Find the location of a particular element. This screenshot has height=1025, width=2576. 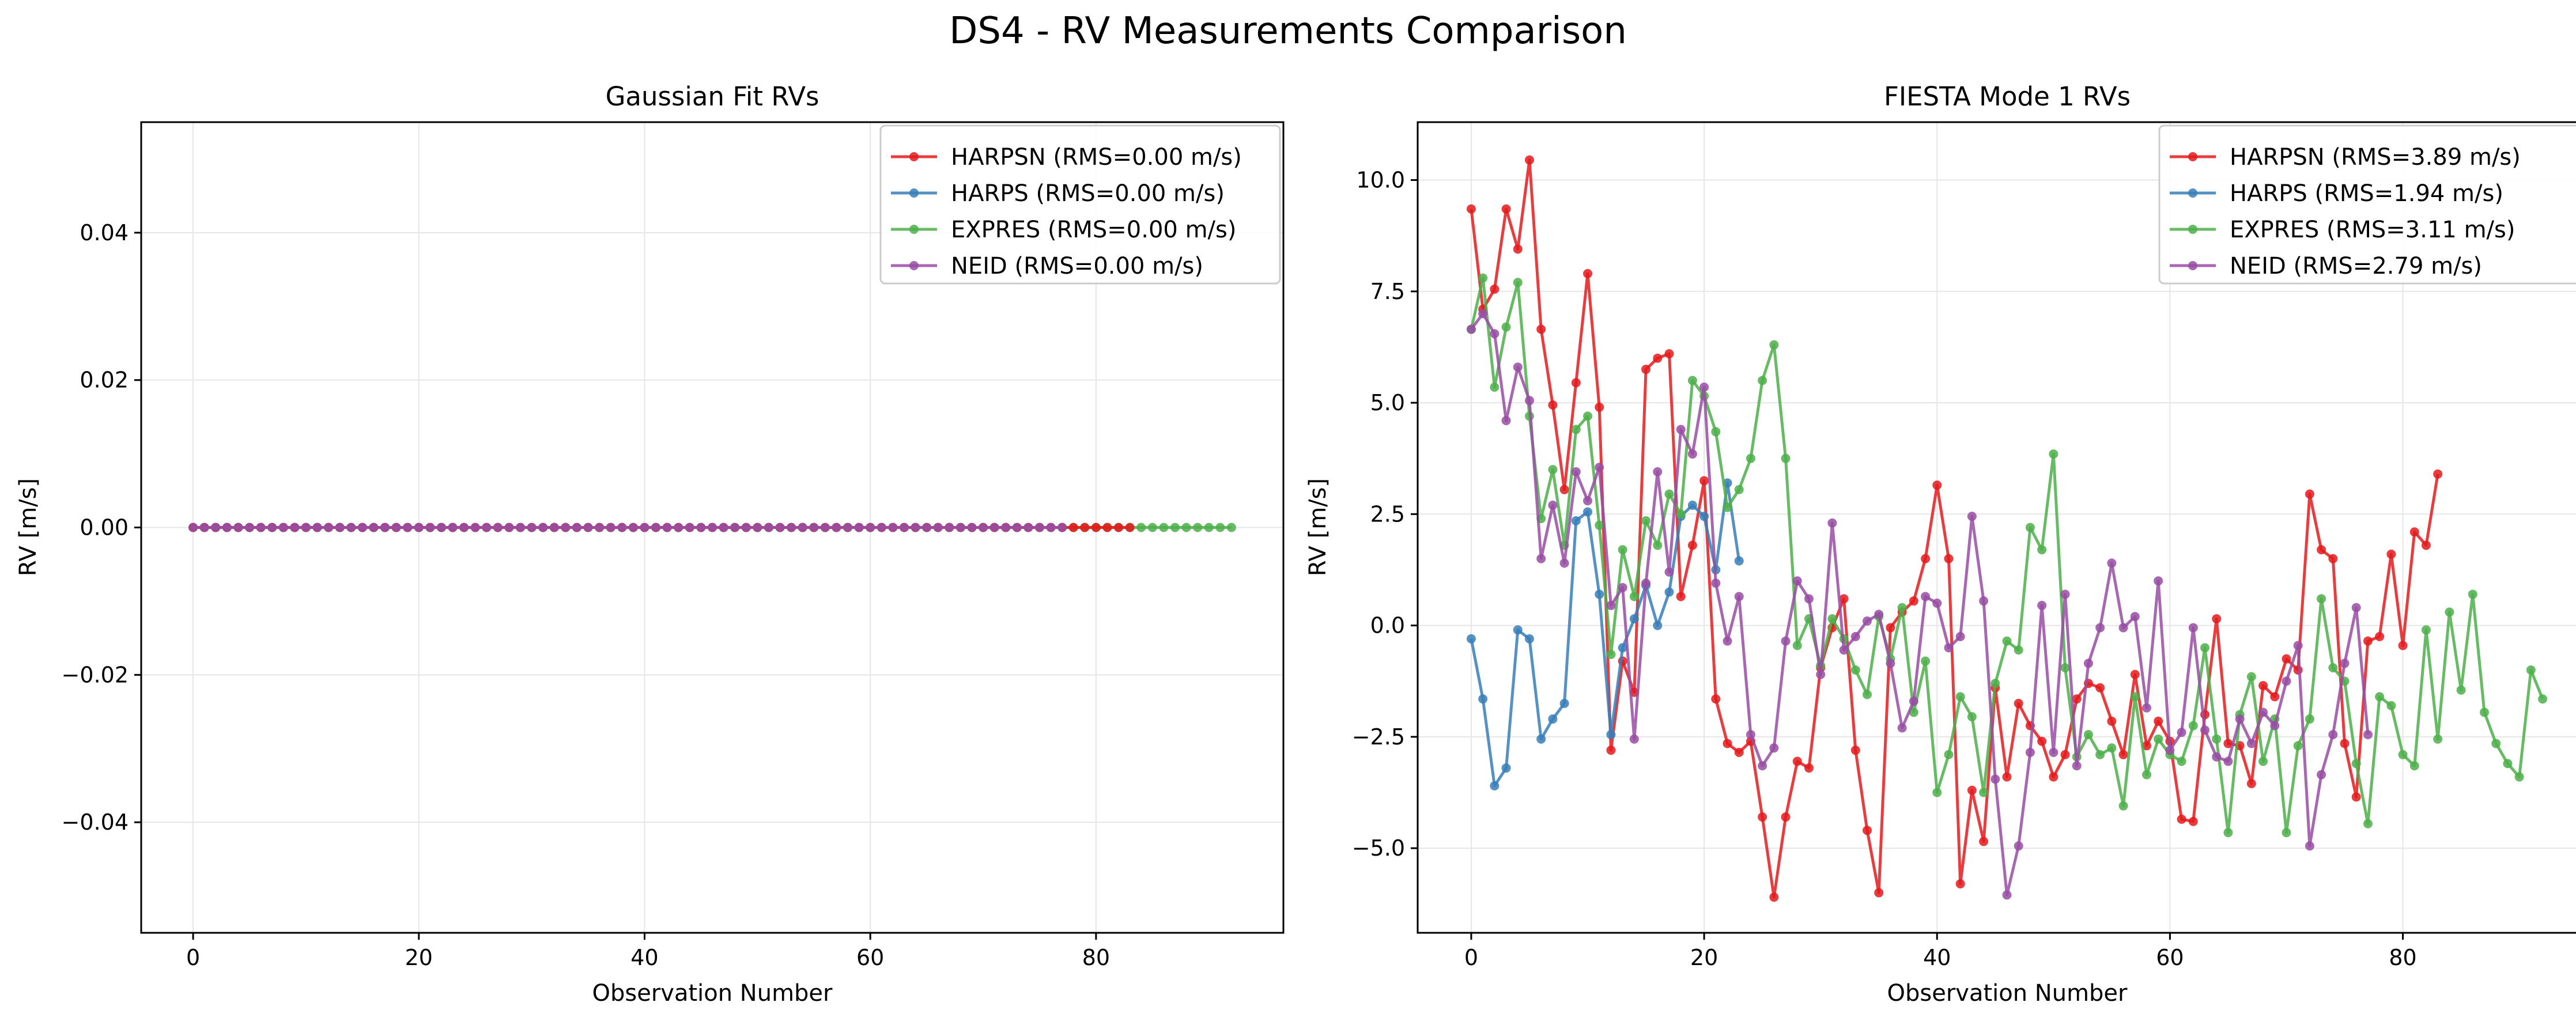

neid-legend-marker is located at coordinates (914, 265).